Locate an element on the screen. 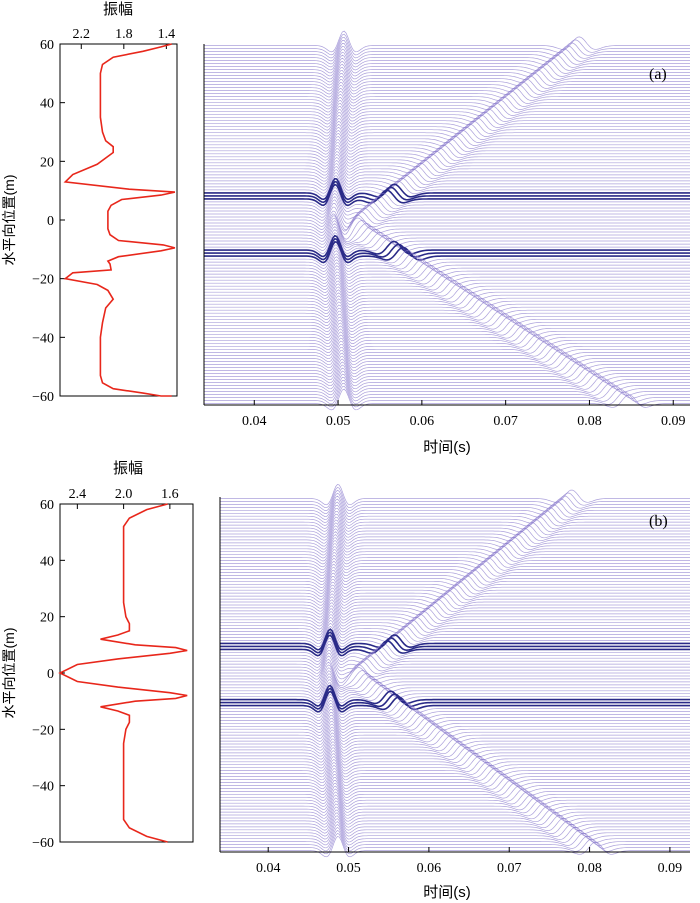 The image size is (700, 903). time-tick-label: 0.08 is located at coordinates (589, 868).